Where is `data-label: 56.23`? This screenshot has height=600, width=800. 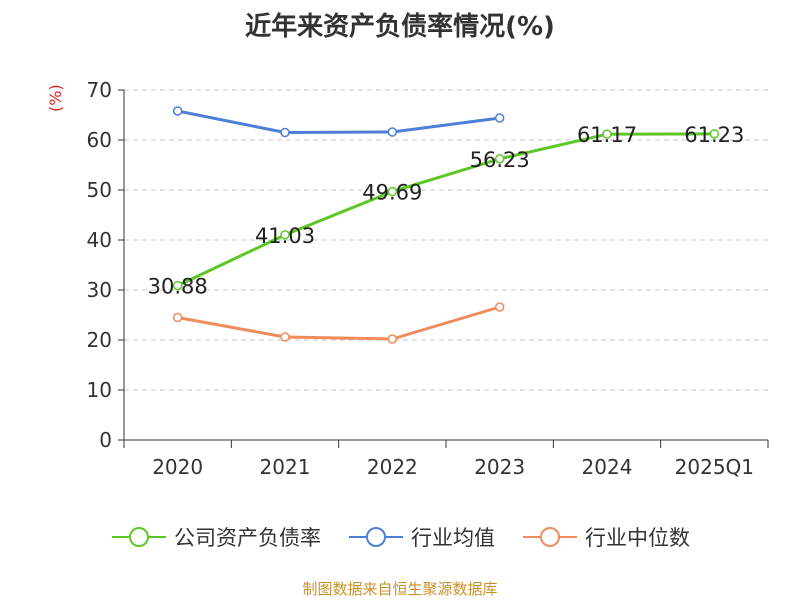 data-label: 56.23 is located at coordinates (500, 160).